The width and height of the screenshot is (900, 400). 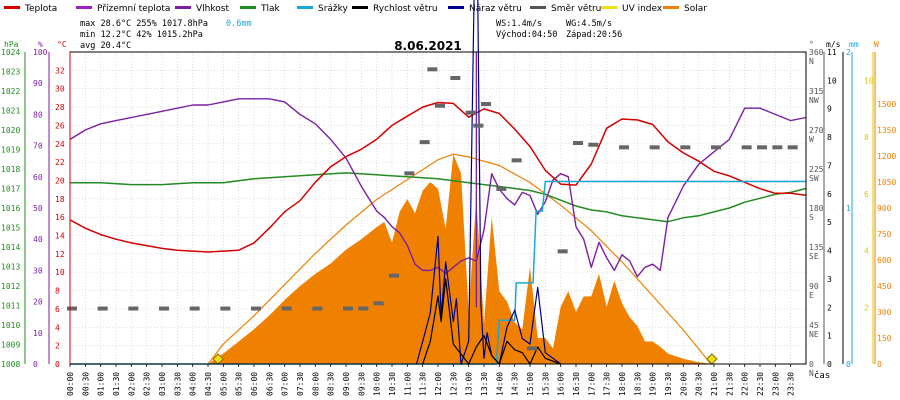 What do you see at coordinates (829, 137) in the screenshot?
I see `wind-speed-axis-tick: 8` at bounding box center [829, 137].